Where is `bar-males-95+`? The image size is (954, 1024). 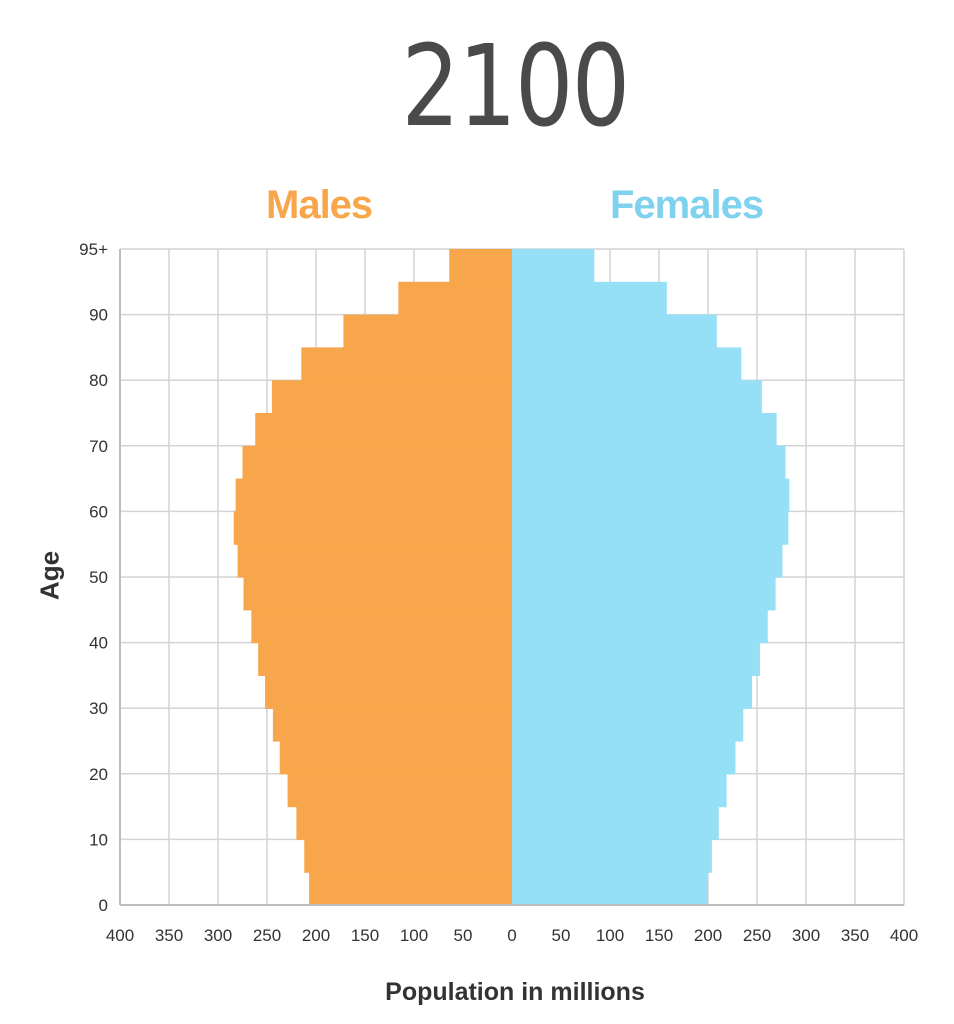
bar-males-95+ is located at coordinates (480, 266).